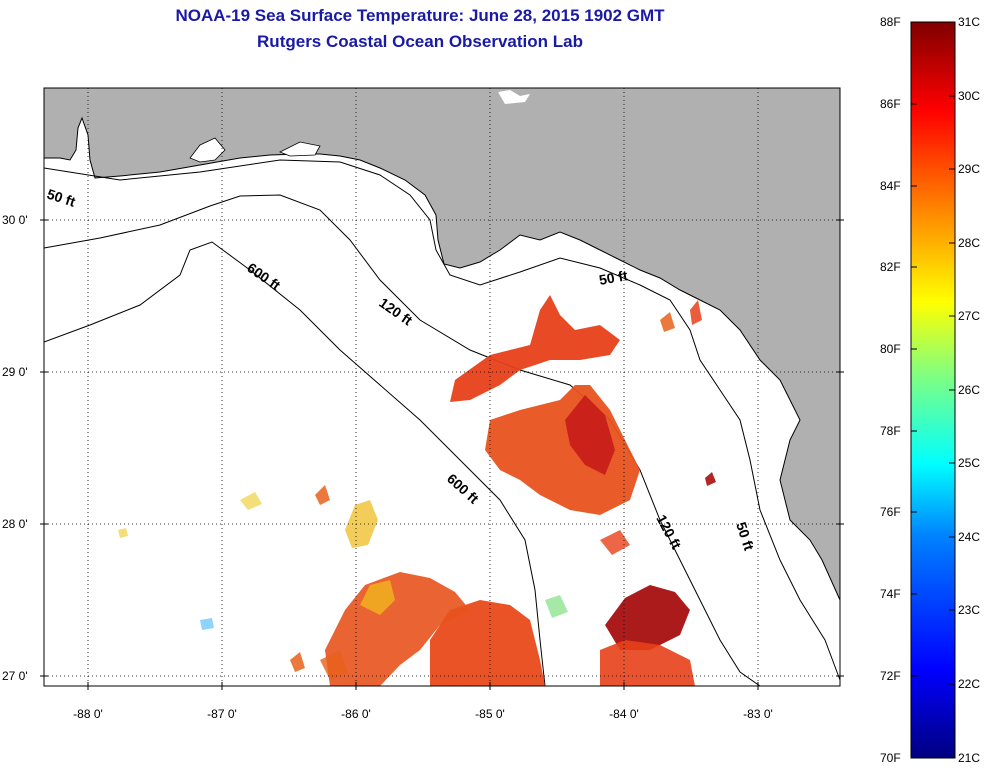  Describe the element at coordinates (969, 758) in the screenshot. I see `colorbar-c-label: 21C` at that location.